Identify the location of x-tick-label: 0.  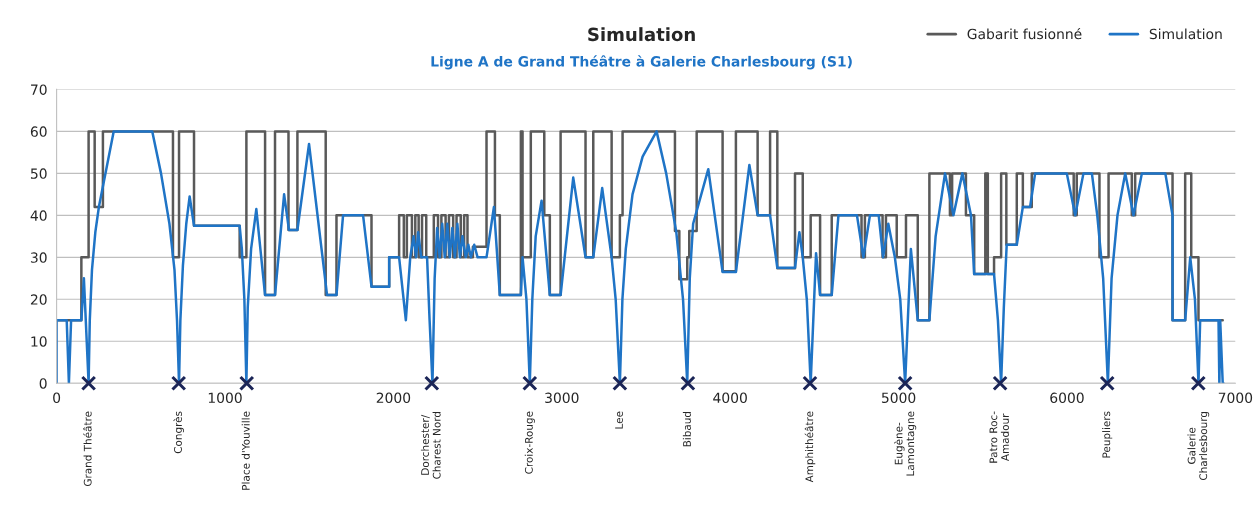
(57, 398).